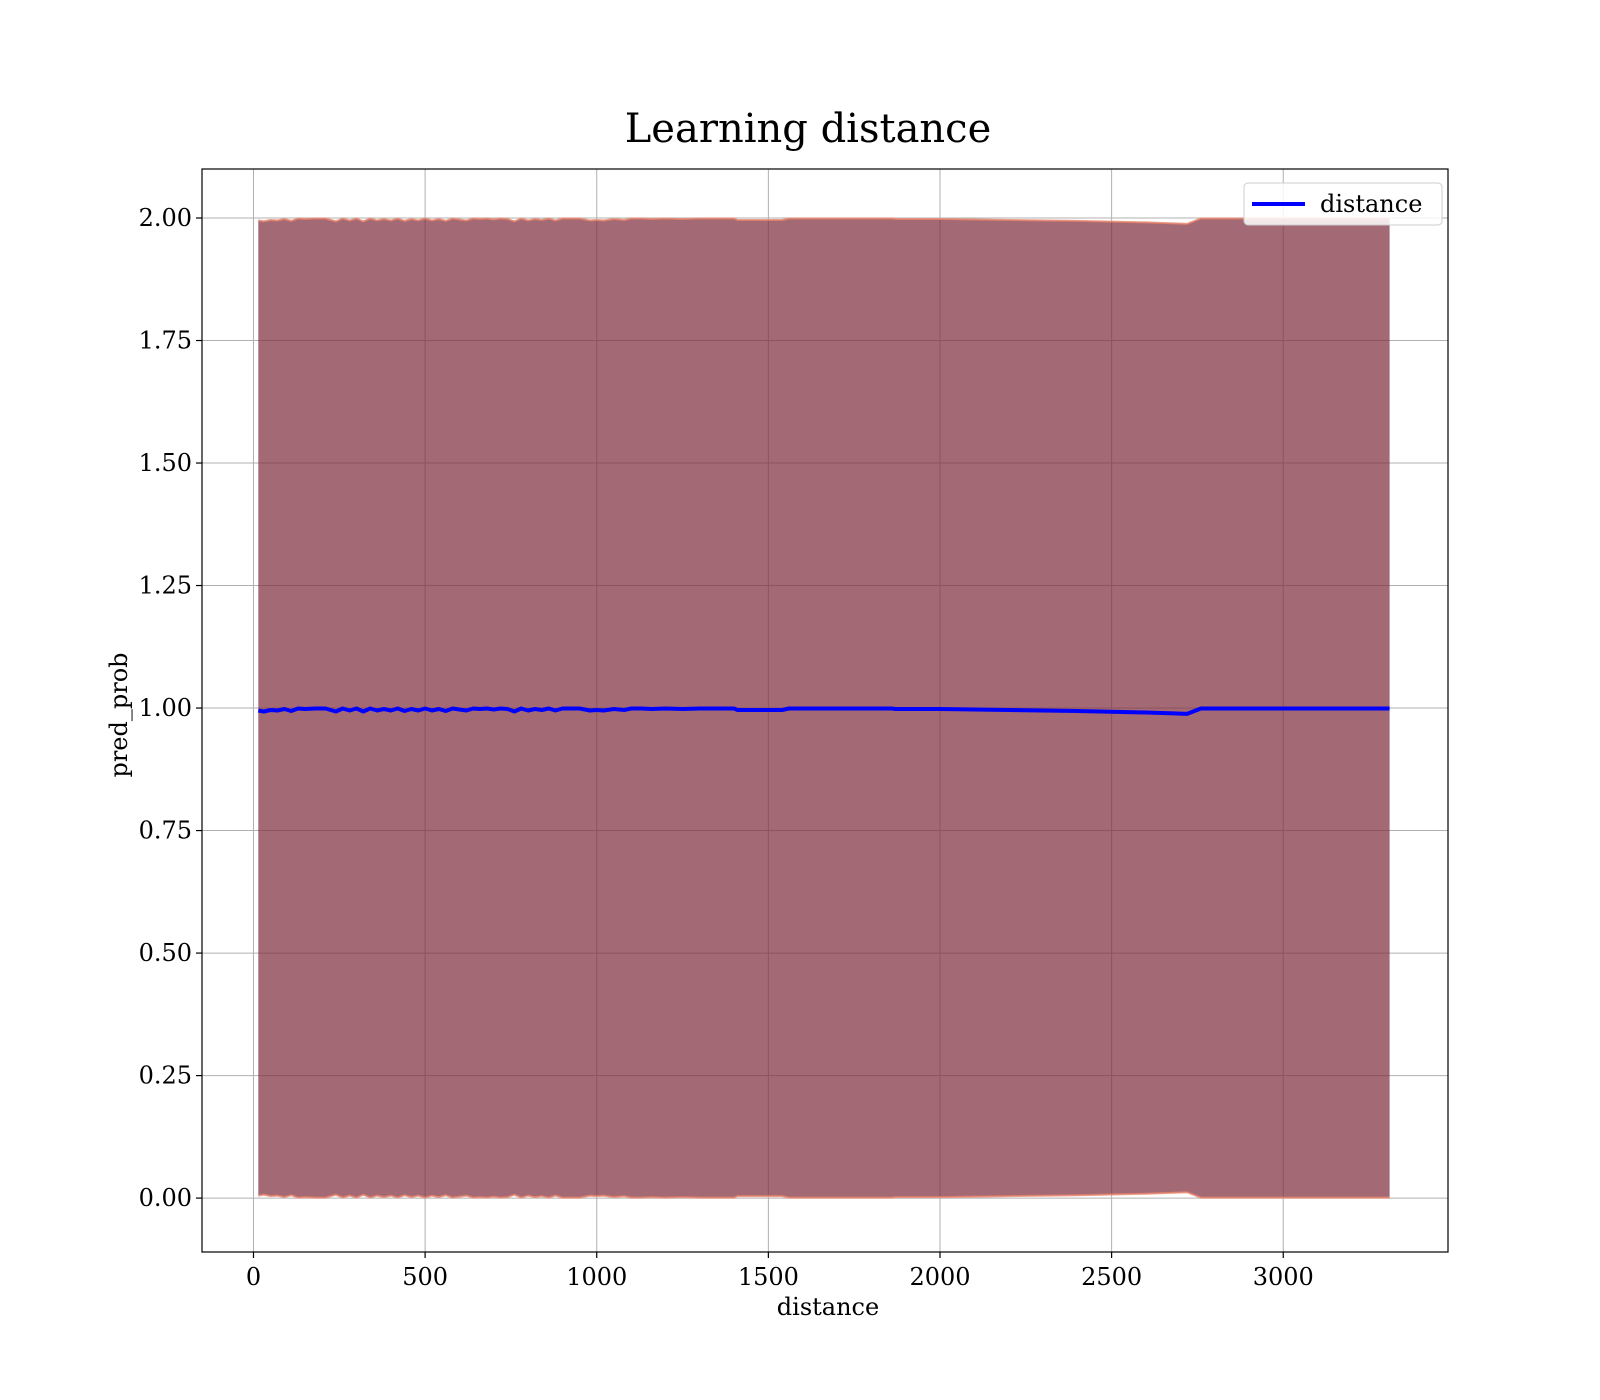  What do you see at coordinates (165, 708) in the screenshot?
I see `y-tick-label: 1.00` at bounding box center [165, 708].